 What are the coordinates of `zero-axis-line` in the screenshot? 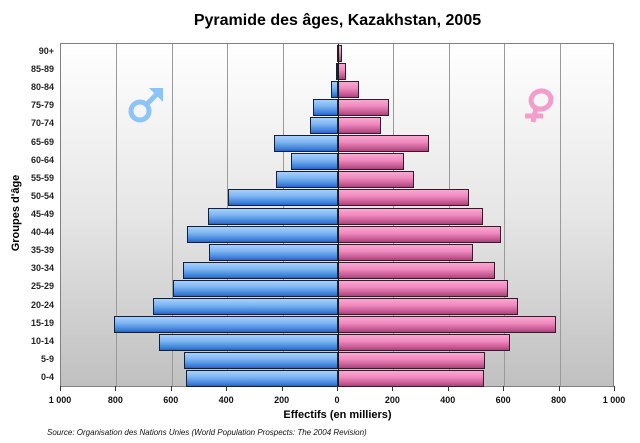 It's located at (338, 215).